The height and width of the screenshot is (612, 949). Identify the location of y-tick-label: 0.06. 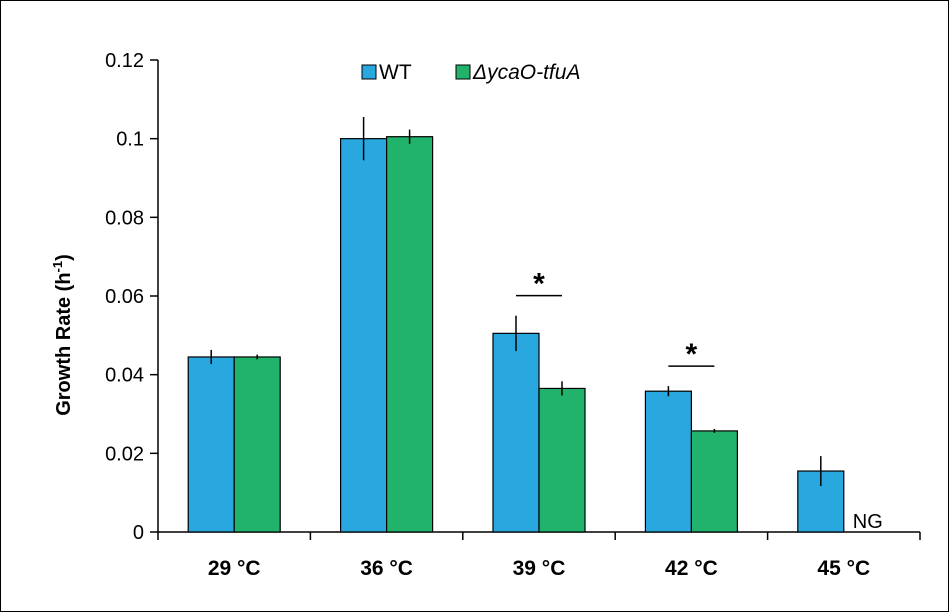
(124, 297).